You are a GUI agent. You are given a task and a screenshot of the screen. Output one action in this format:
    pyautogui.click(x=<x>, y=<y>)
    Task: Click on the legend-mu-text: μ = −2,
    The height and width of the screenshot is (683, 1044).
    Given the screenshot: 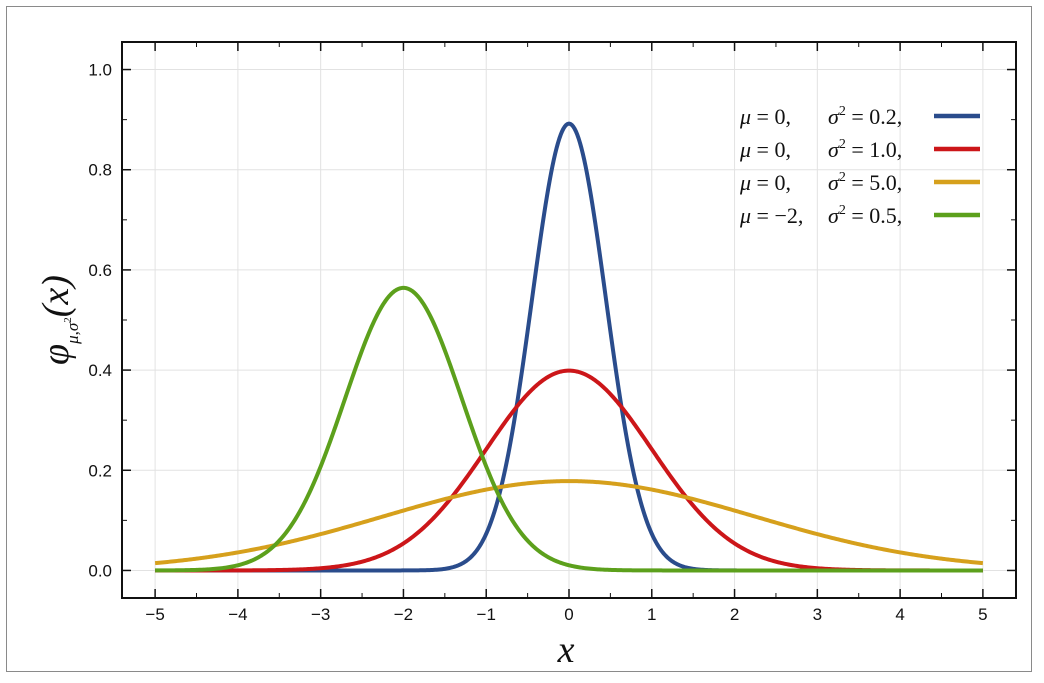 What is the action you would take?
    pyautogui.click(x=771, y=215)
    